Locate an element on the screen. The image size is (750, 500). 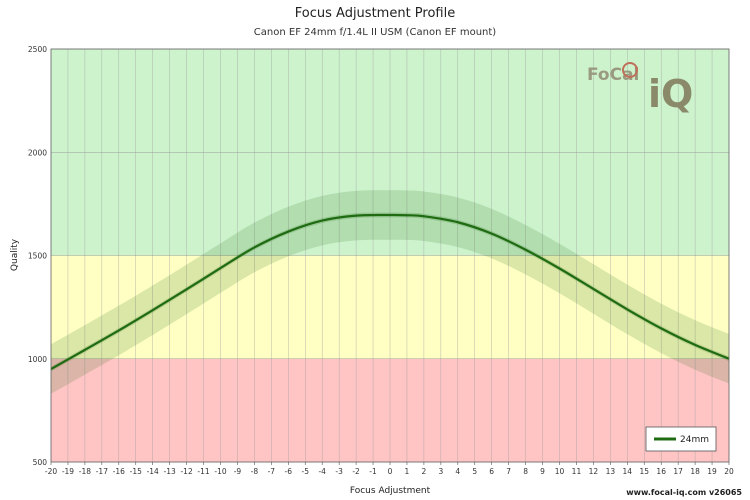
logo-target-icon is located at coordinates (630, 70).